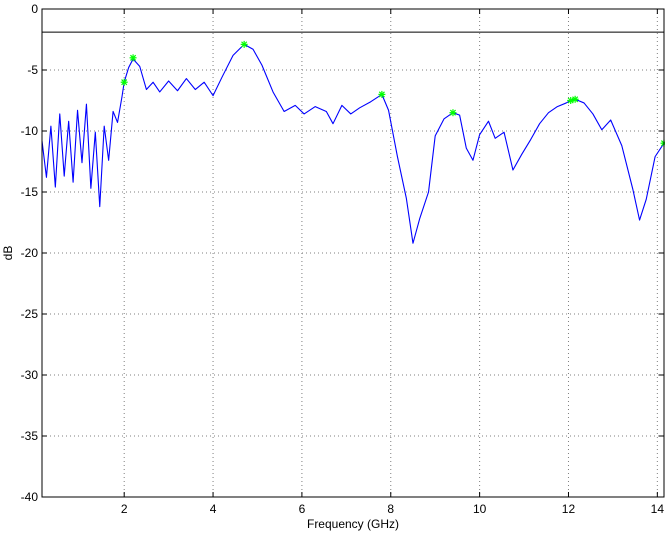 Image resolution: width=665 pixels, height=539 pixels. What do you see at coordinates (569, 509) in the screenshot?
I see `x-tick-label: 12` at bounding box center [569, 509].